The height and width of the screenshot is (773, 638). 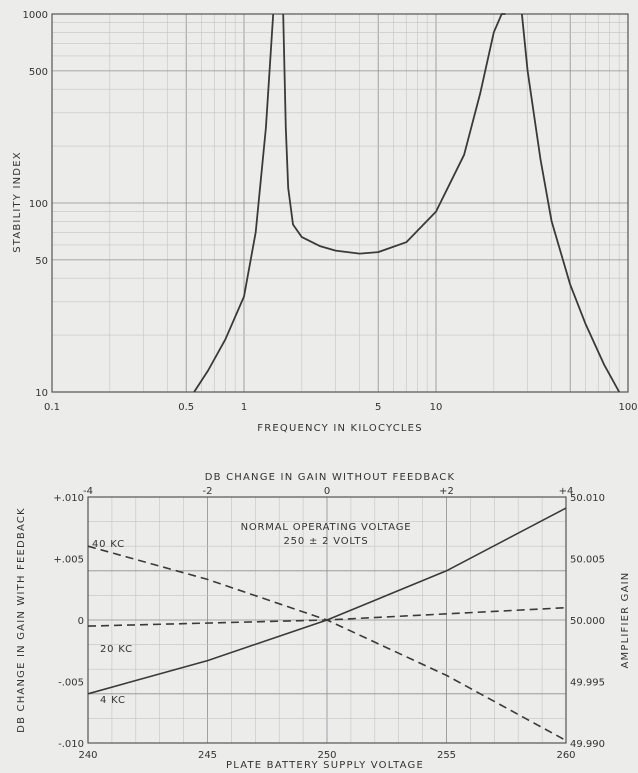 I want to click on bottom-right-axis-title: AMPLIFIER GAIN, so click(x=625, y=620).